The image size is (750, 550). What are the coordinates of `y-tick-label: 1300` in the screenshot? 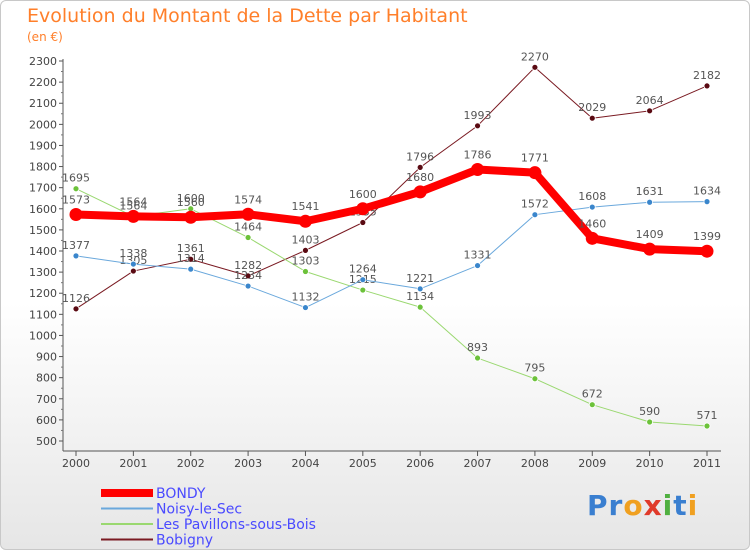 It's located at (43, 272).